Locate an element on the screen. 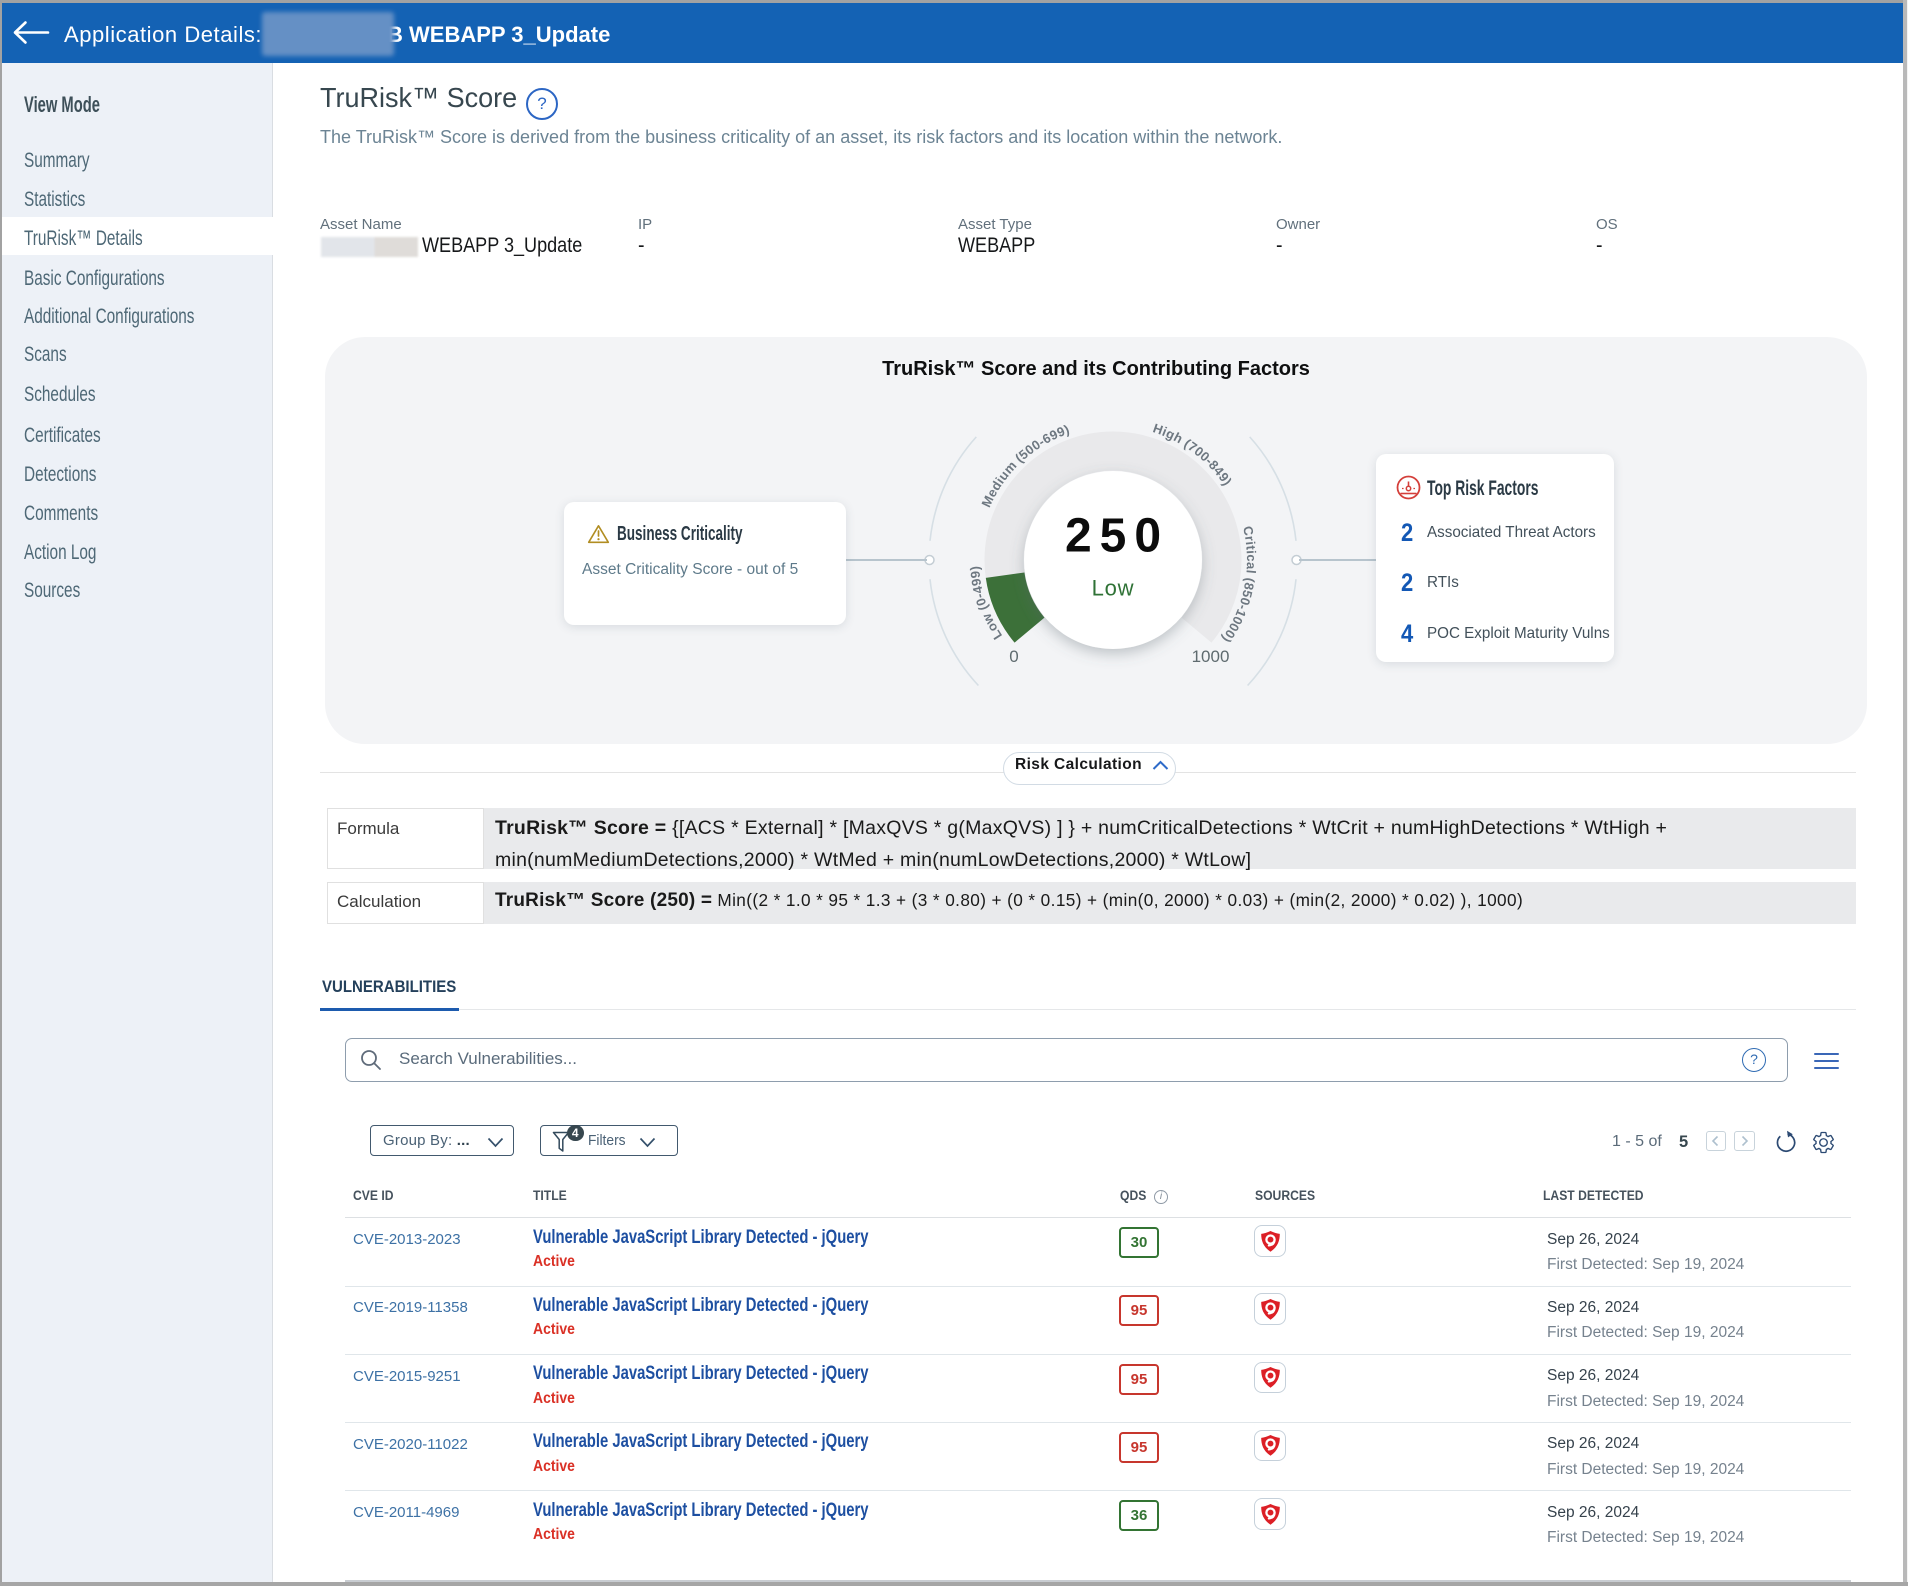 This screenshot has height=1586, width=1908. svg-text: Low is located at coordinates (1113, 588).